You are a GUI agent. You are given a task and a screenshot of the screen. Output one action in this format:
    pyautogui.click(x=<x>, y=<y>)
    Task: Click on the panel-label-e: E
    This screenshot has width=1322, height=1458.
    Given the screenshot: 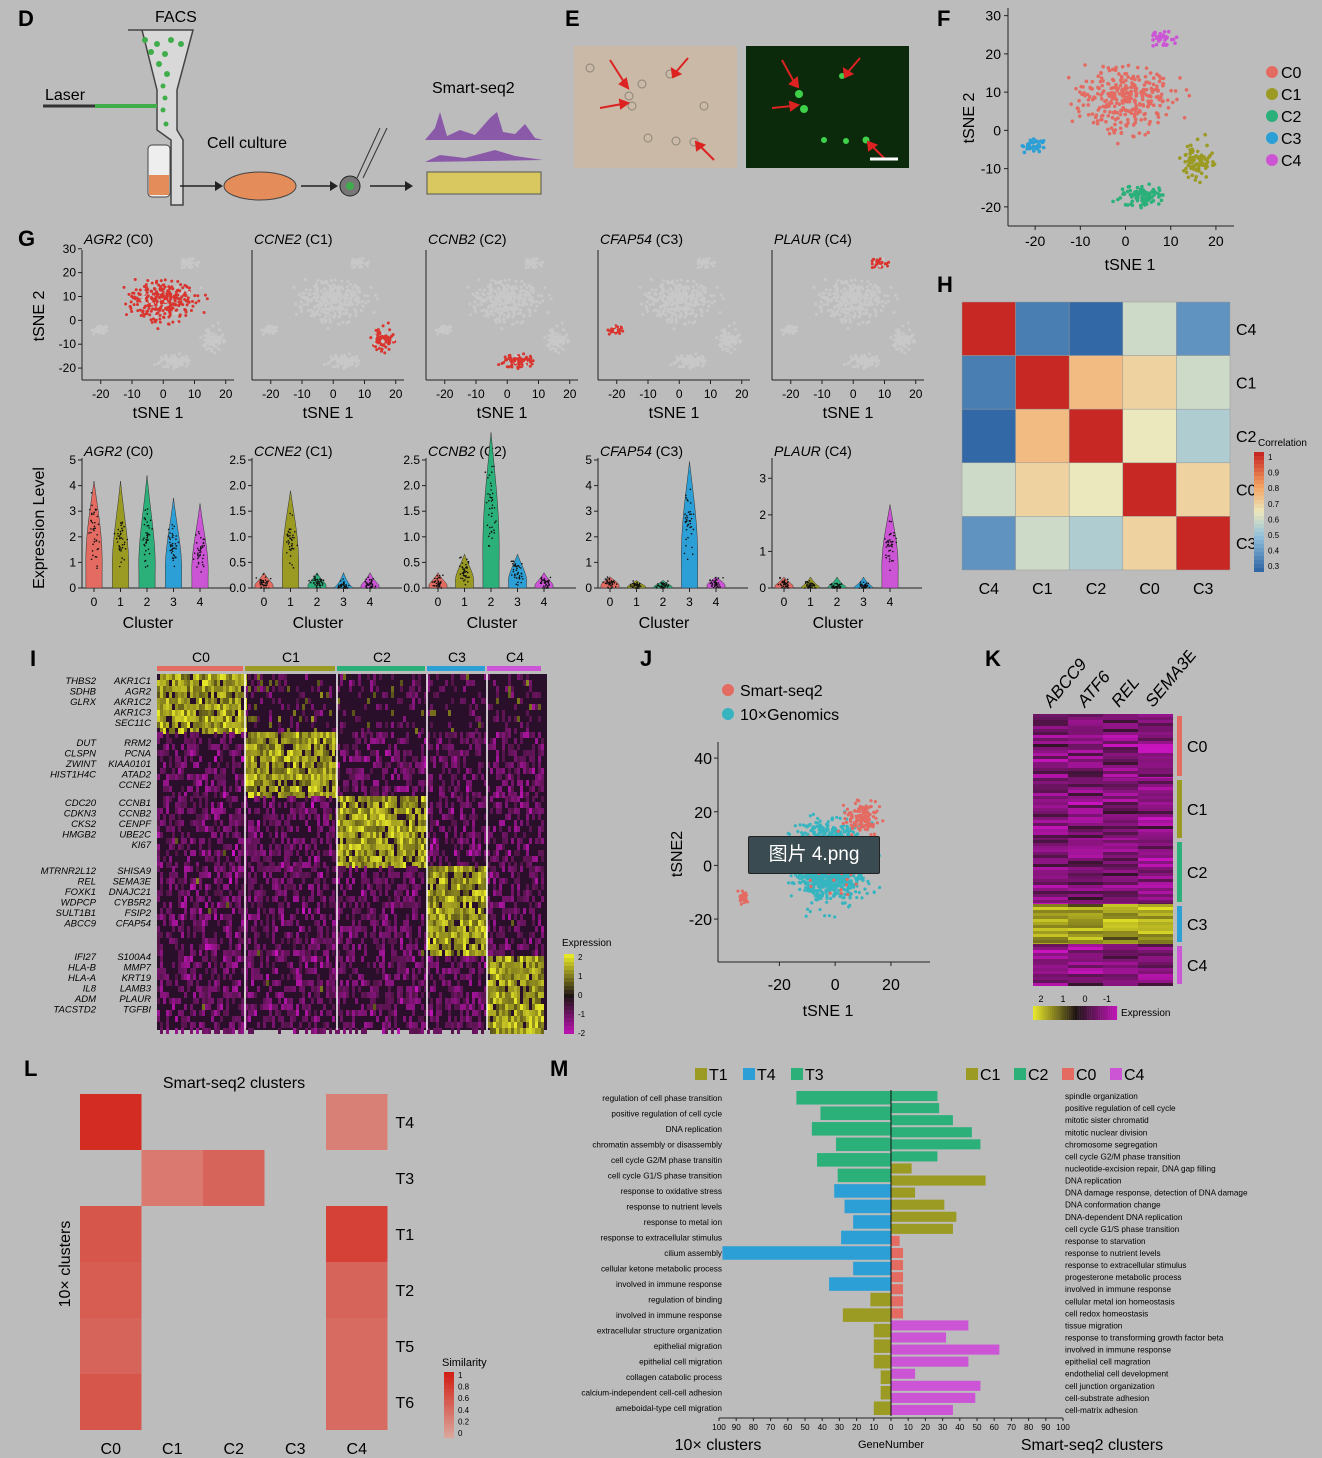 What is the action you would take?
    pyautogui.click(x=572, y=18)
    